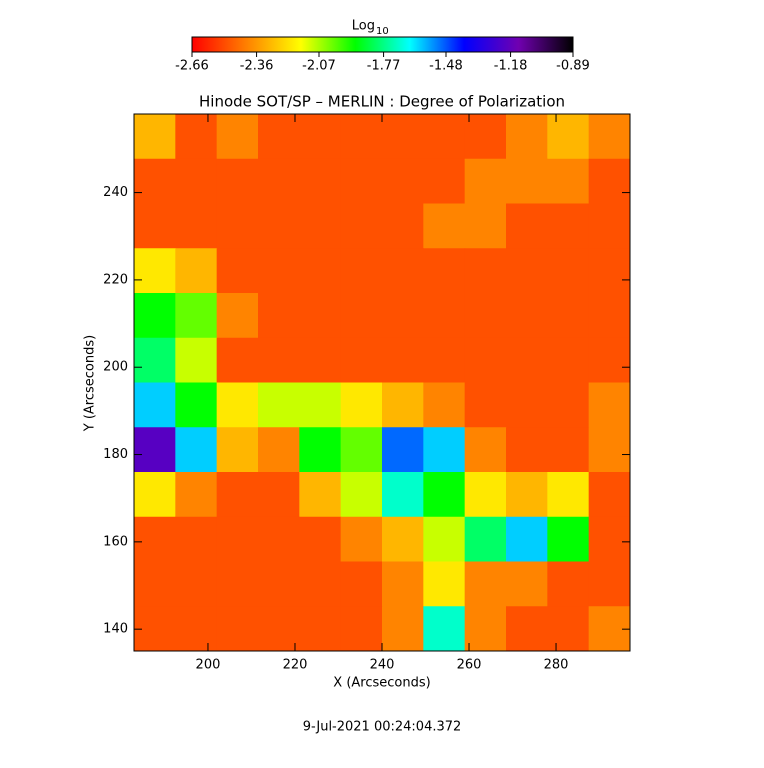 The height and width of the screenshot is (768, 764). Describe the element at coordinates (573, 66) in the screenshot. I see `colorbar-tick-label: -0.89` at that location.